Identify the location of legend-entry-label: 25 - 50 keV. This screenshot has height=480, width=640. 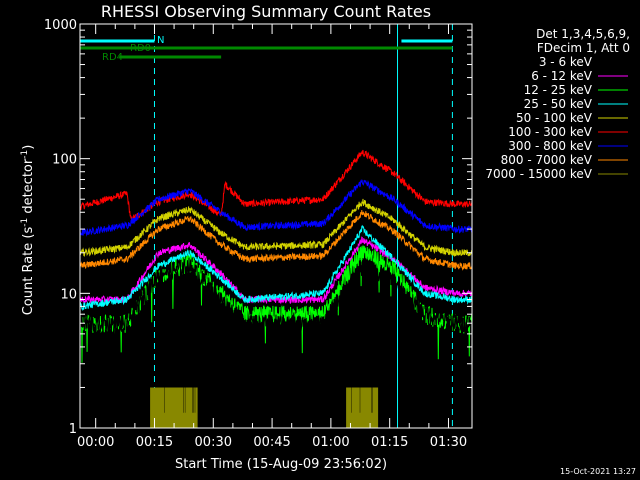
(558, 104).